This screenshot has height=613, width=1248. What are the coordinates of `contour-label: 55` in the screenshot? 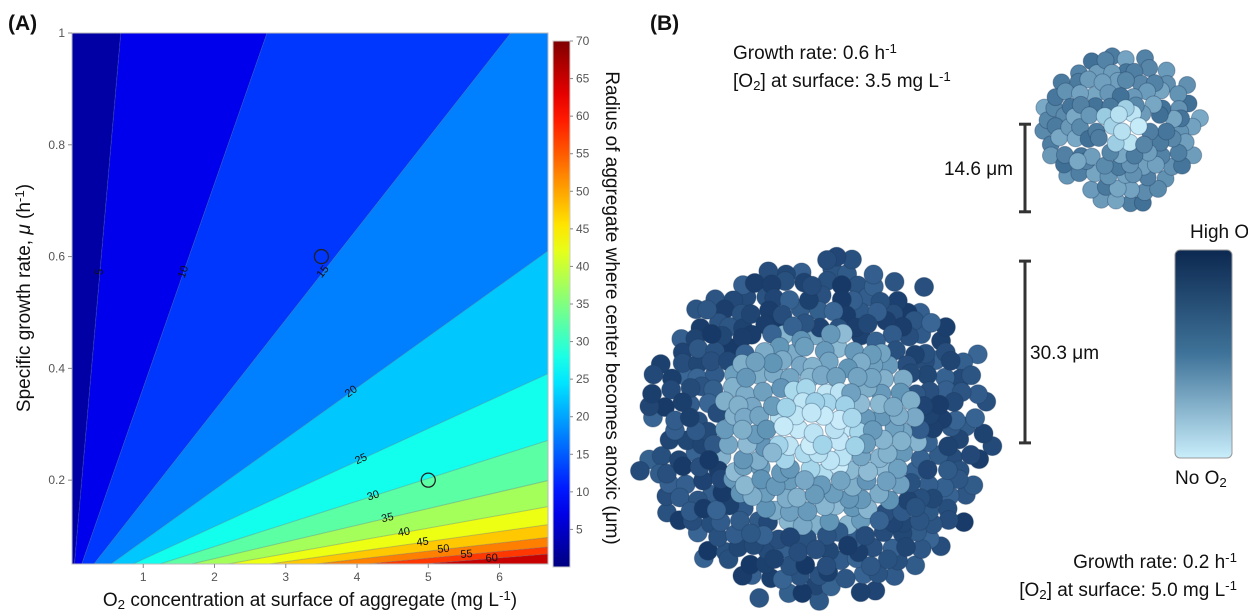 It's located at (466, 554).